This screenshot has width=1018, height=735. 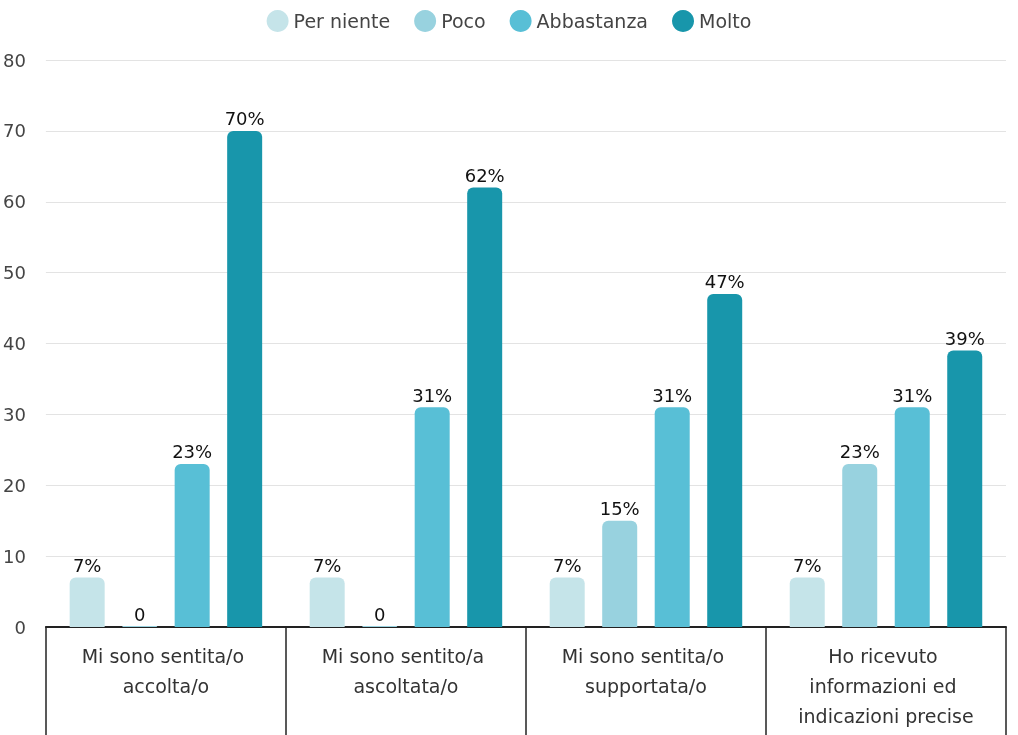 I want to click on y-tick-label: 30, so click(x=14, y=414).